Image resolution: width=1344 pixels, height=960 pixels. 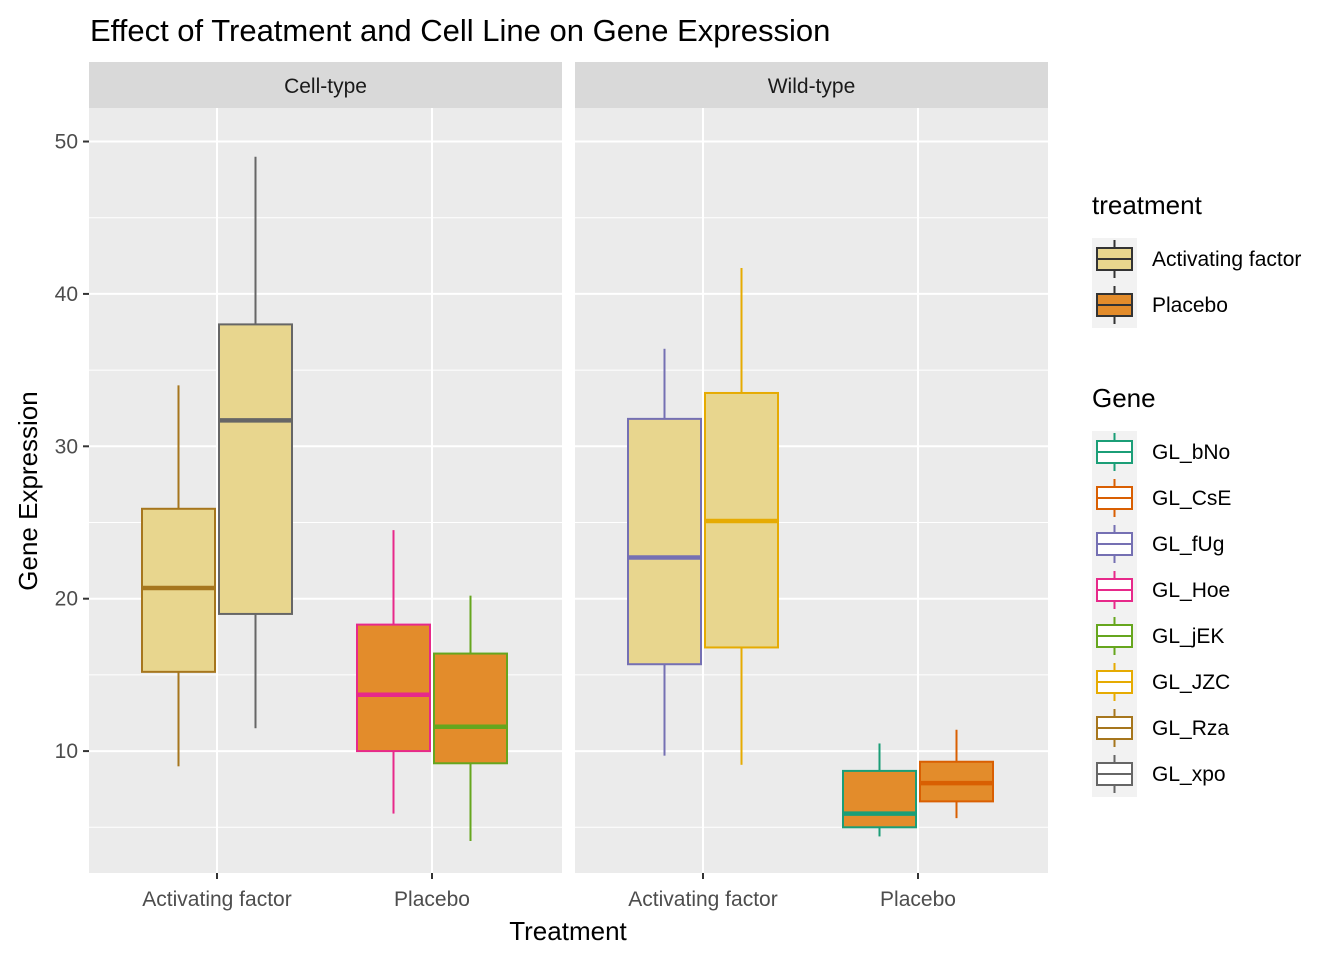 What do you see at coordinates (66, 751) in the screenshot?
I see `y-tick-label: 10` at bounding box center [66, 751].